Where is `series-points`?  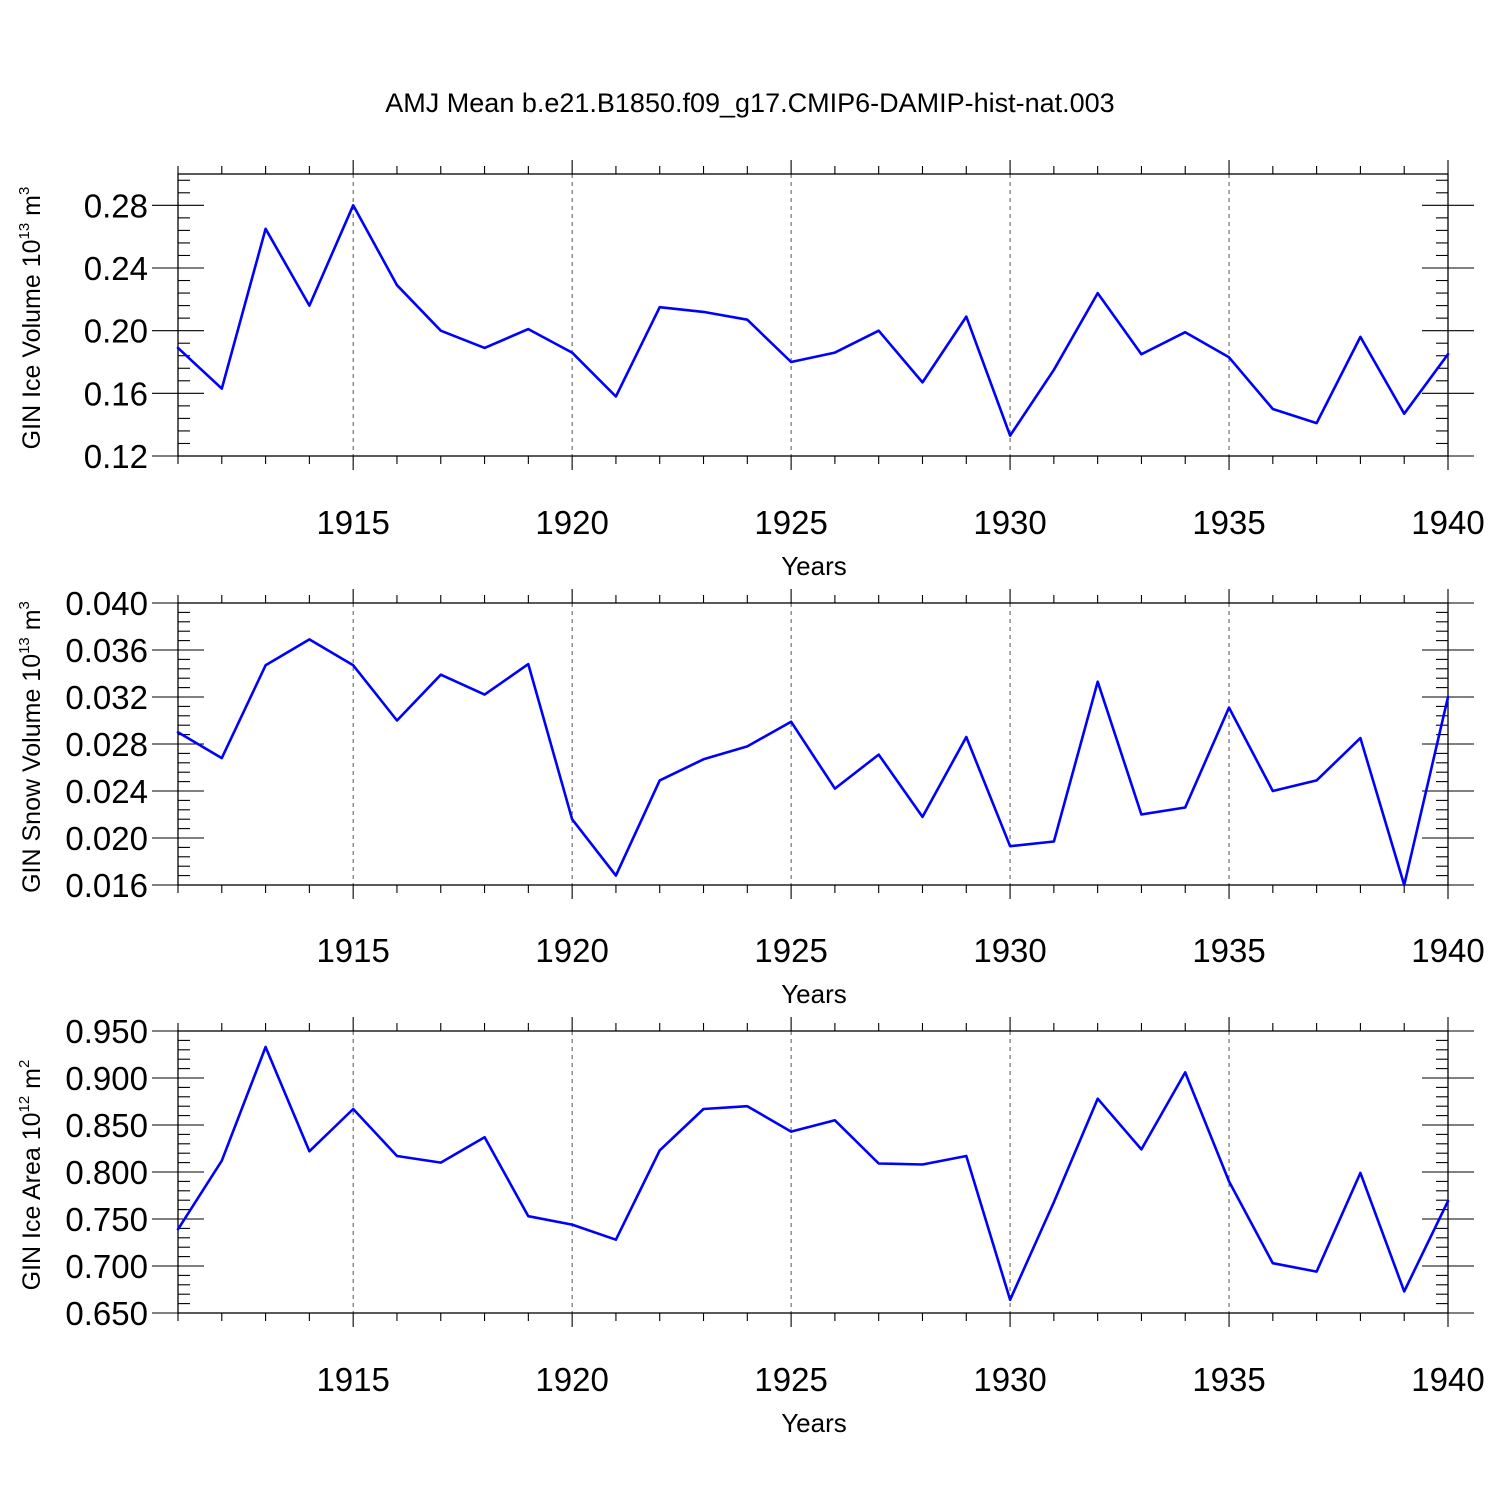
series-points is located at coordinates (813, 320).